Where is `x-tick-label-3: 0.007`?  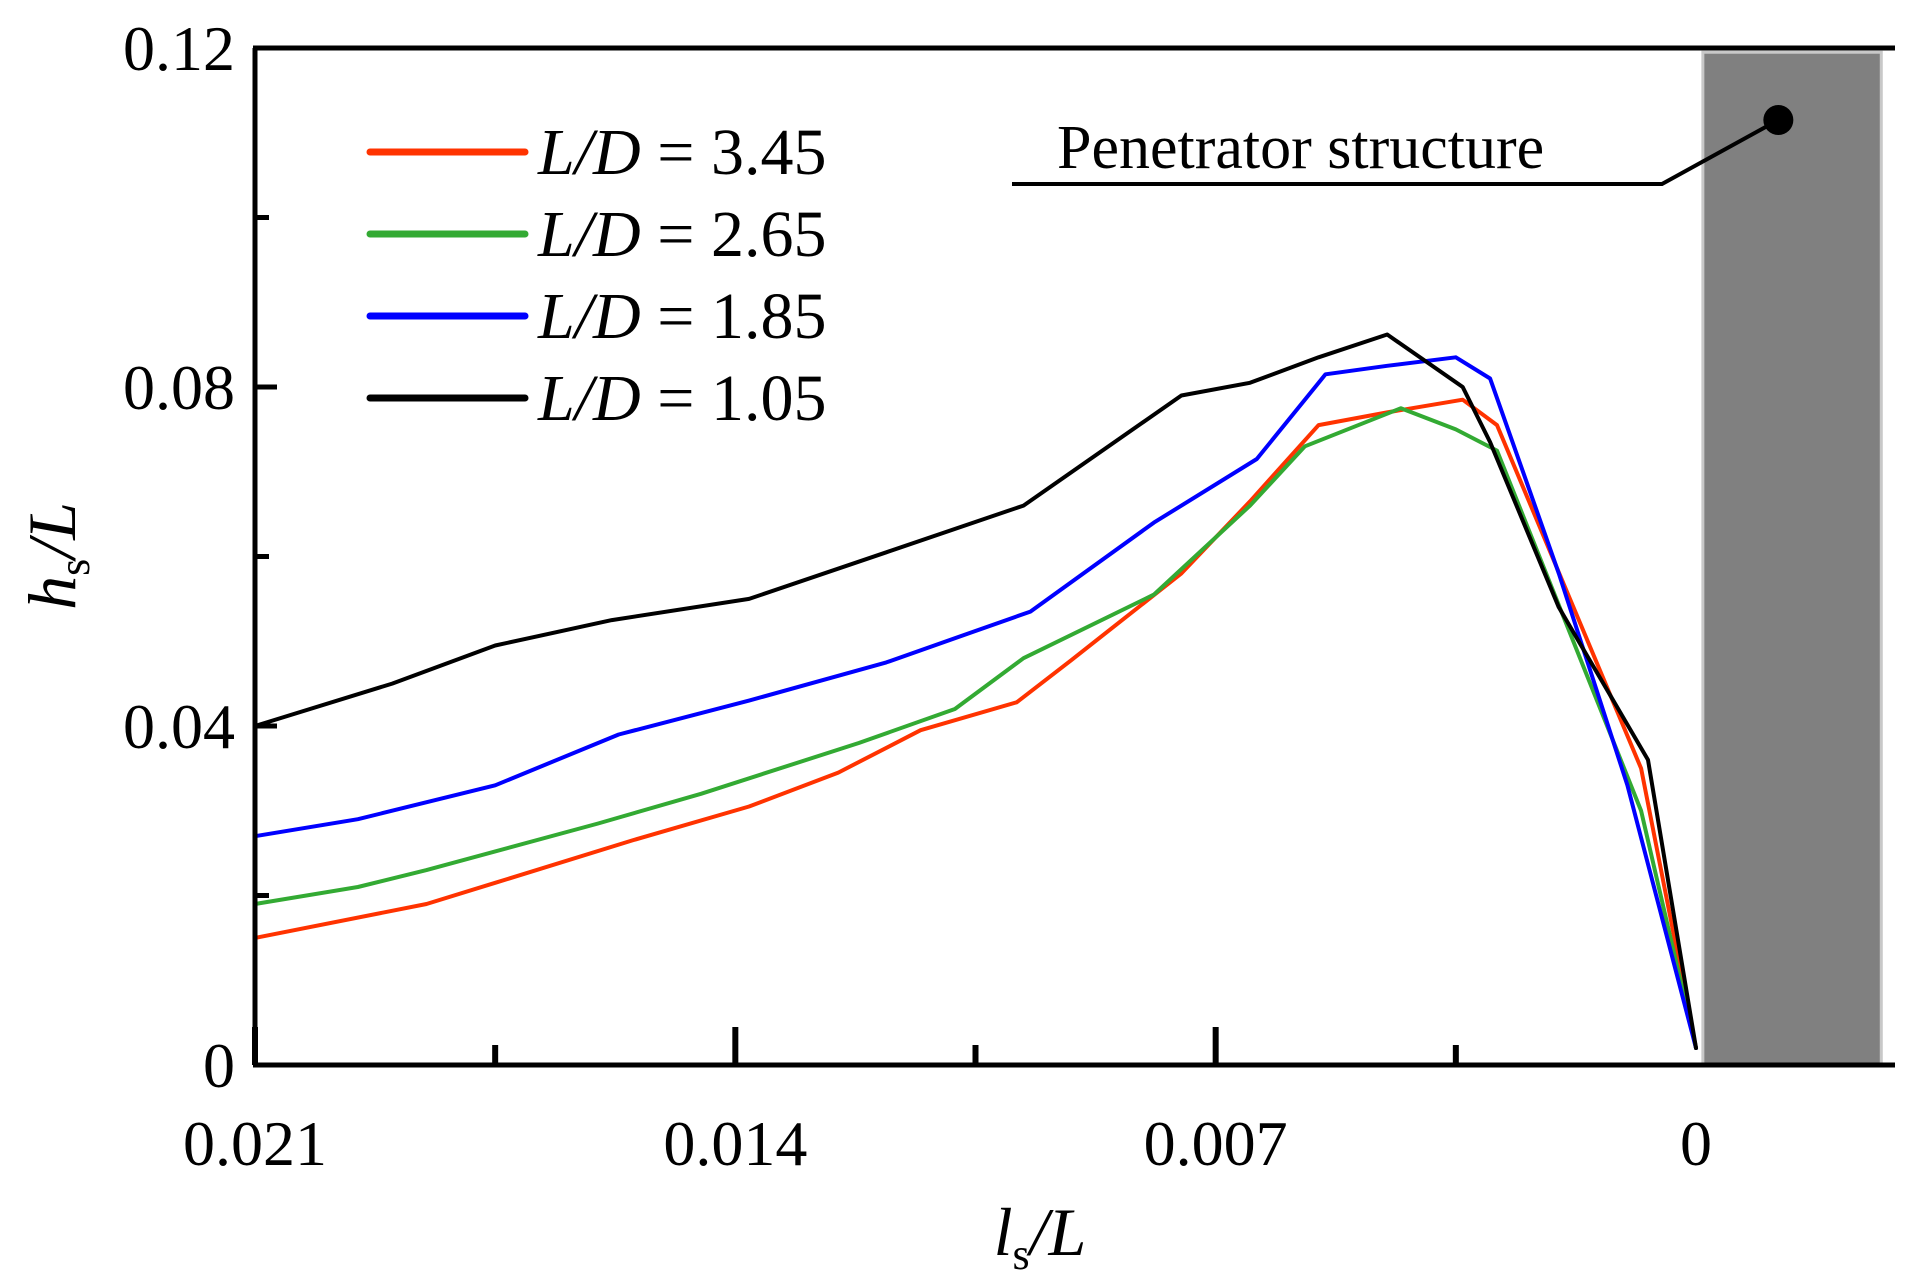 x-tick-label-3: 0.007 is located at coordinates (1216, 1143).